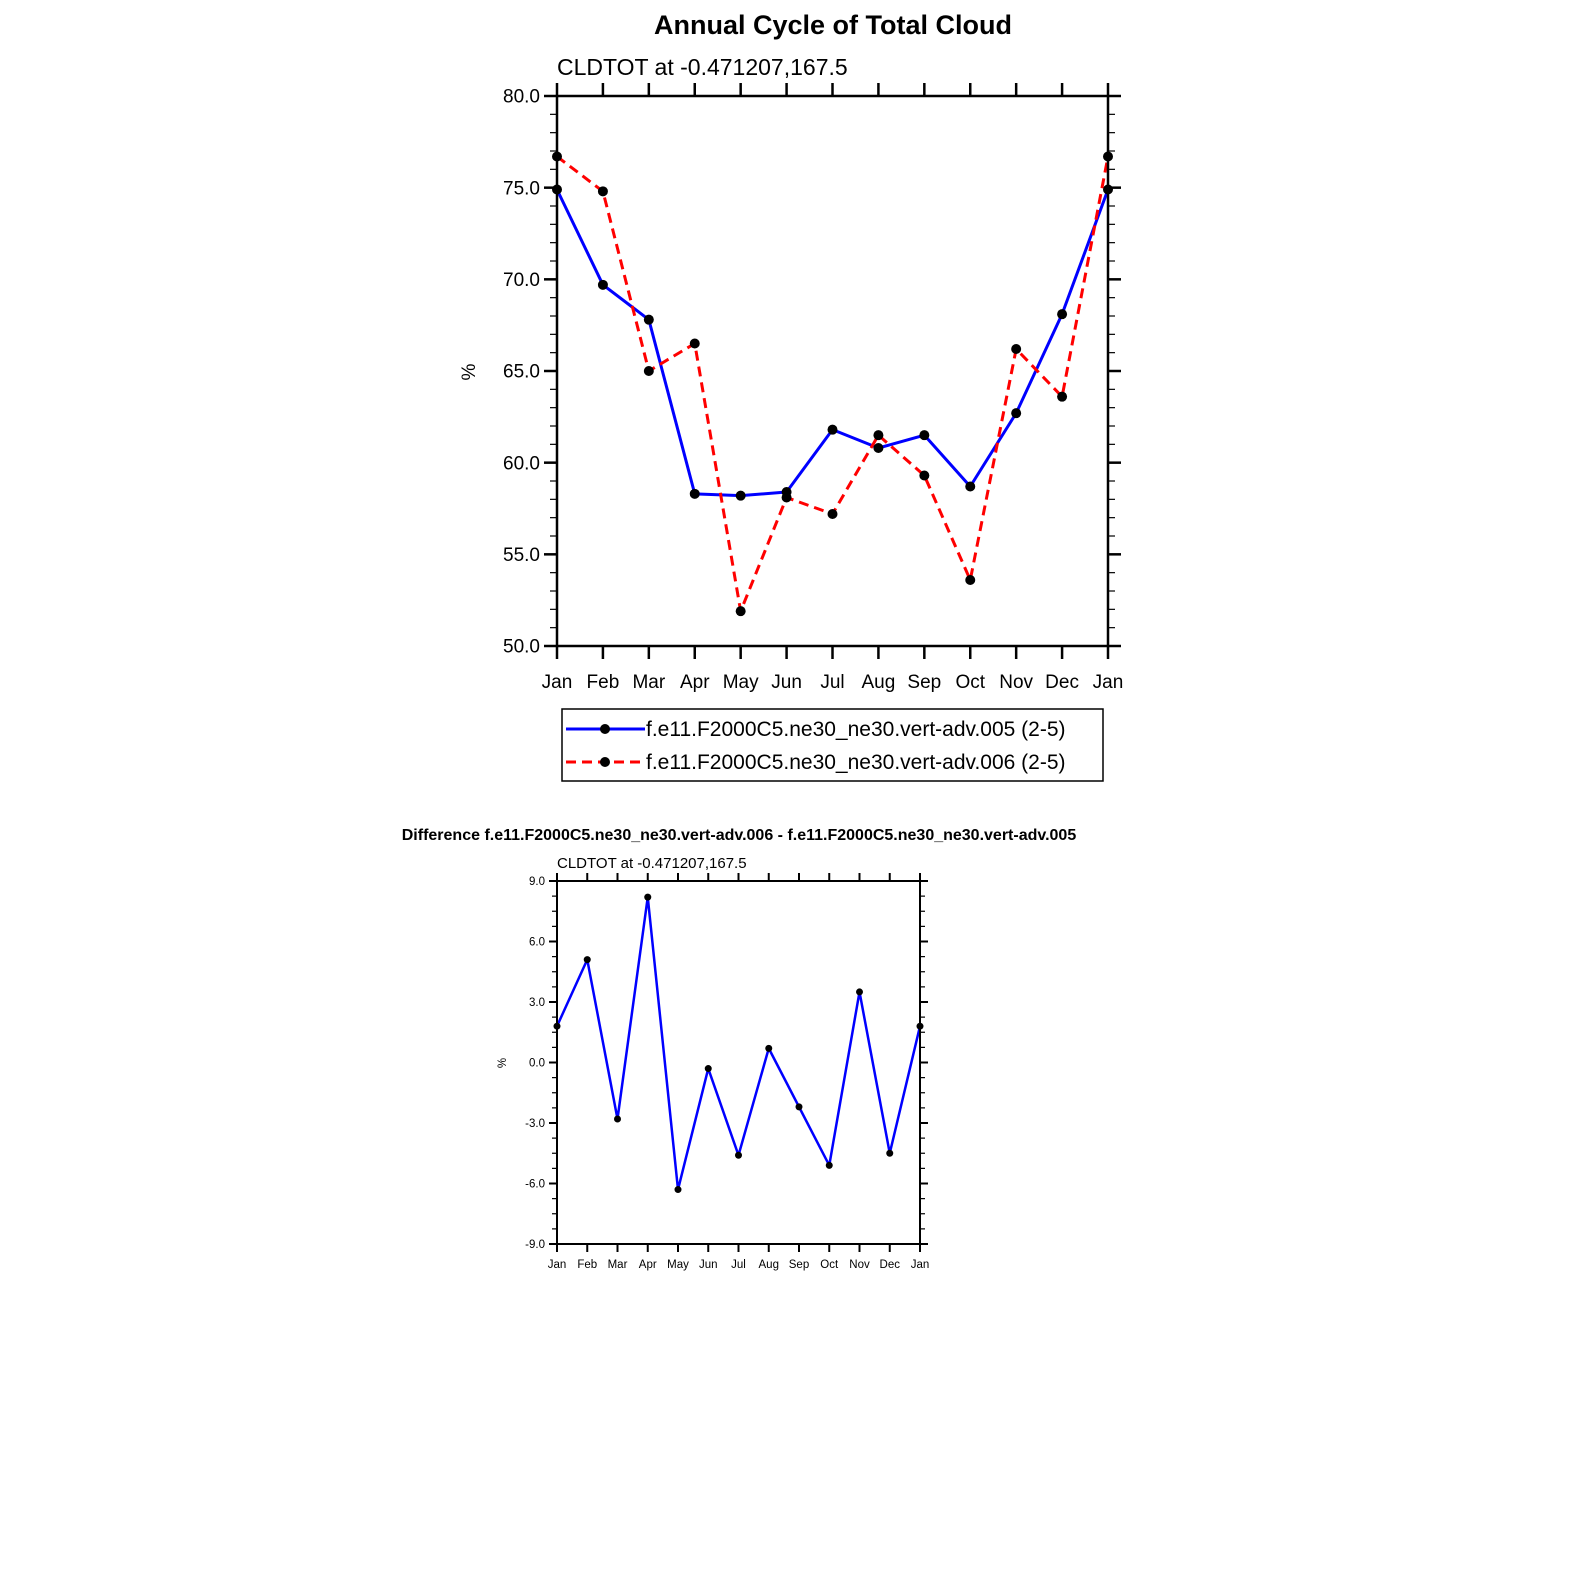 This screenshot has width=1575, height=1575. What do you see at coordinates (521, 555) in the screenshot?
I see `y-tick-label: 55.0` at bounding box center [521, 555].